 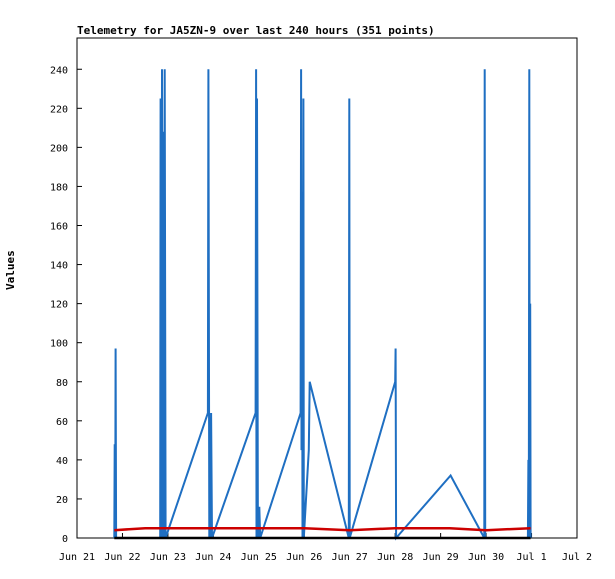 What do you see at coordinates (77, 557) in the screenshot?
I see `x-tick-label: Jun 21` at bounding box center [77, 557].